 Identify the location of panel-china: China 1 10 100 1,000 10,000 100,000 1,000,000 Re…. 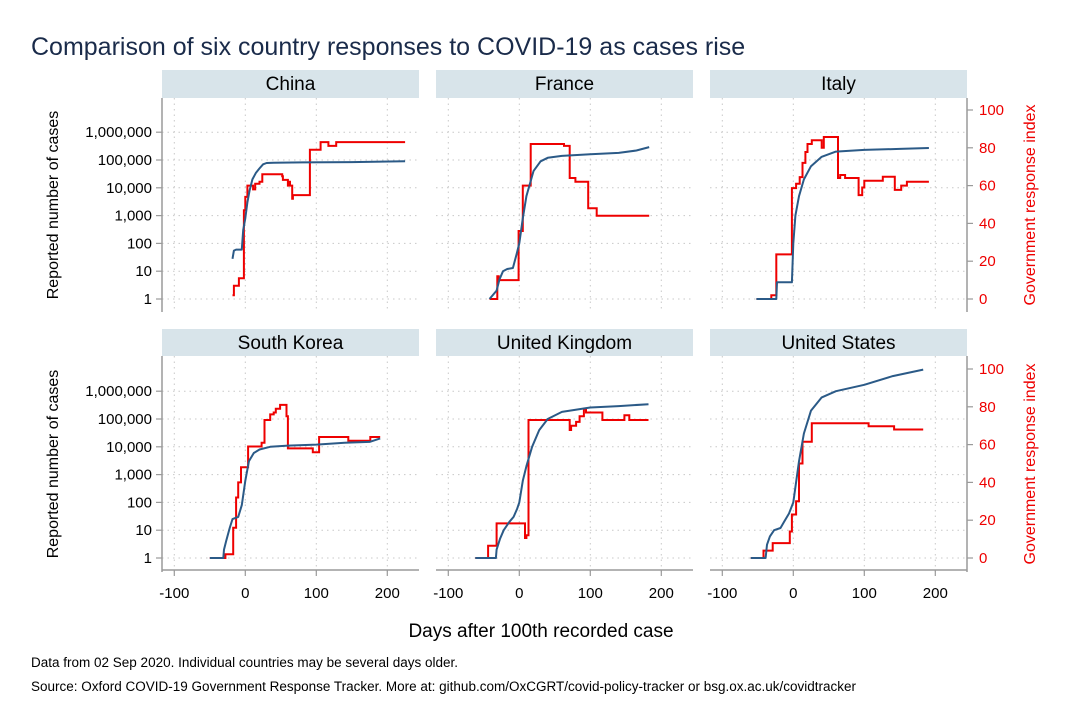
(232, 191).